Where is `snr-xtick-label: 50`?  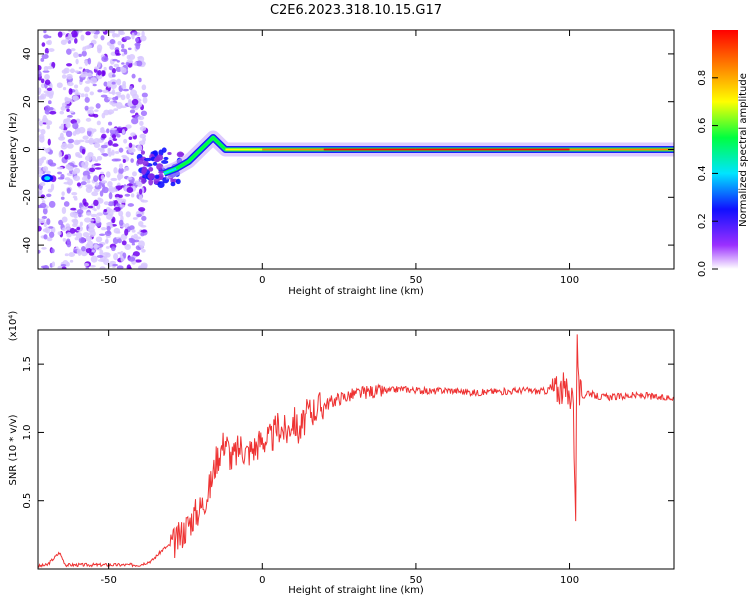
snr-xtick-label: 50 is located at coordinates (416, 580).